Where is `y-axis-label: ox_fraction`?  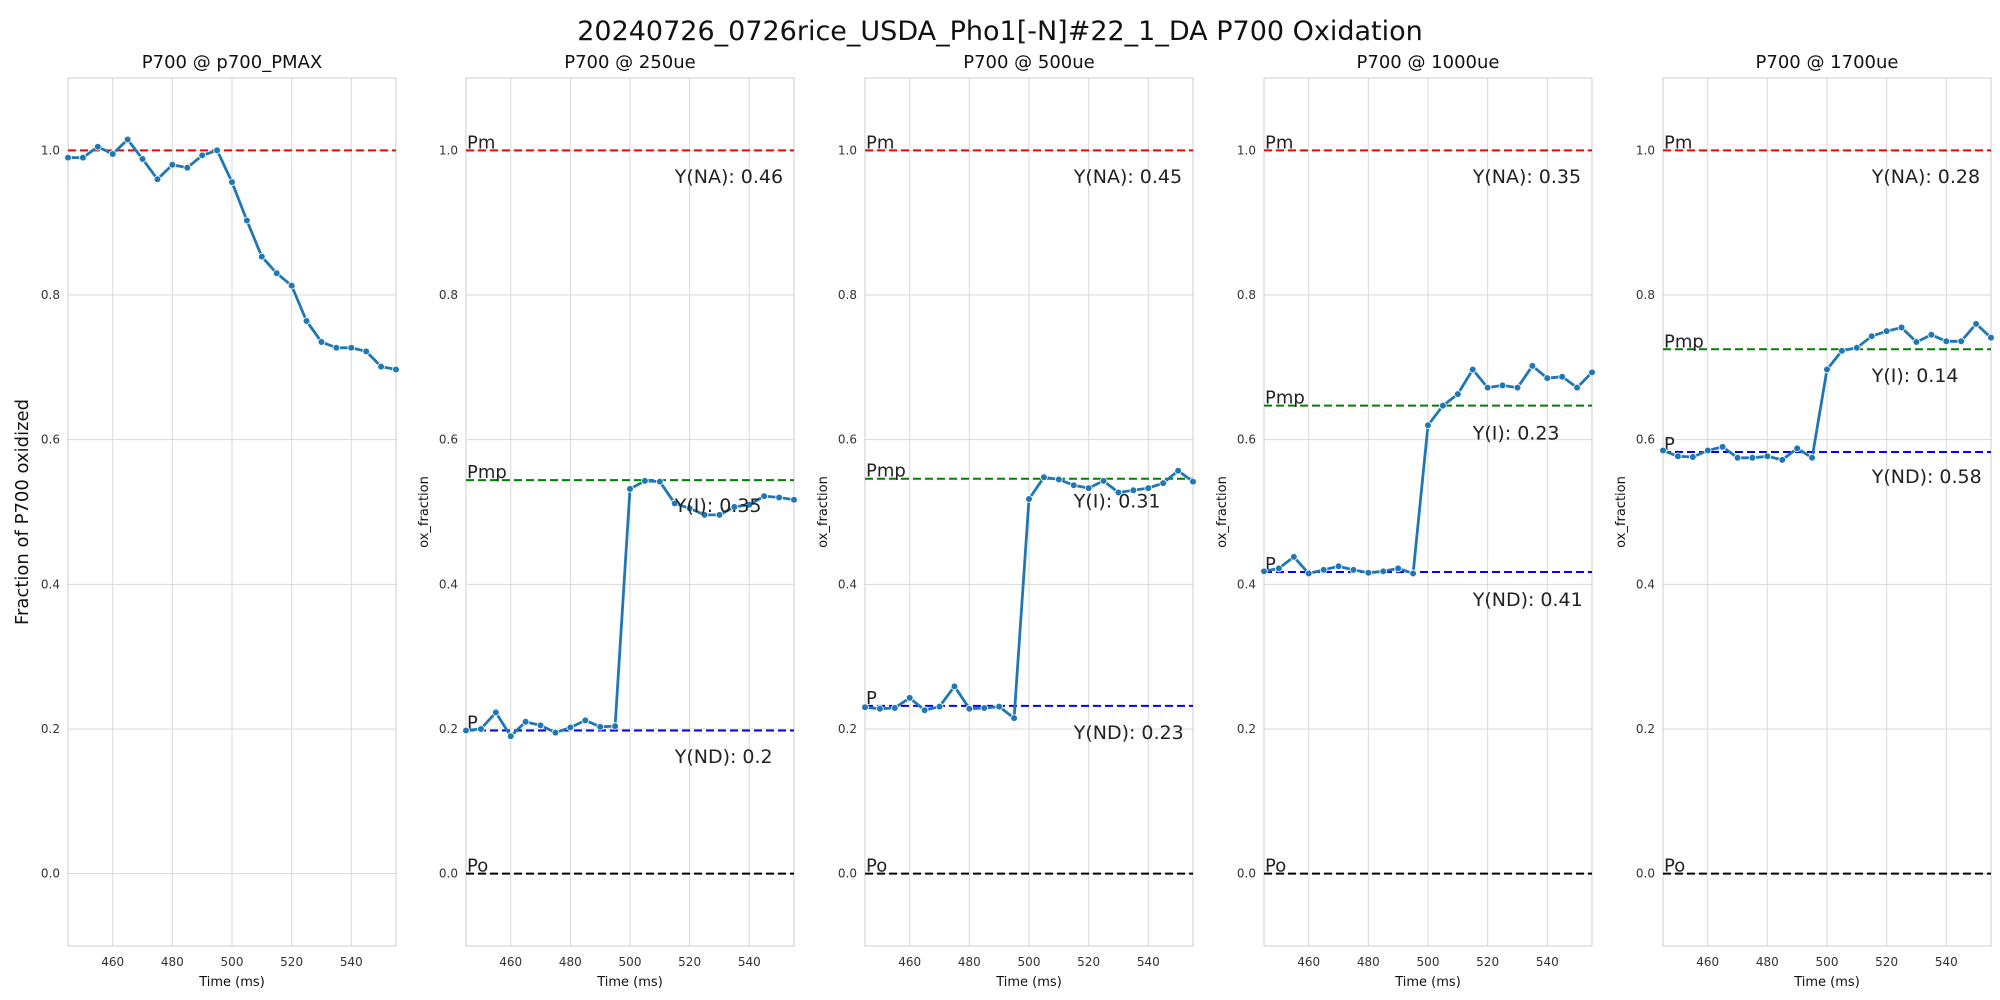
y-axis-label: ox_fraction is located at coordinates (424, 512).